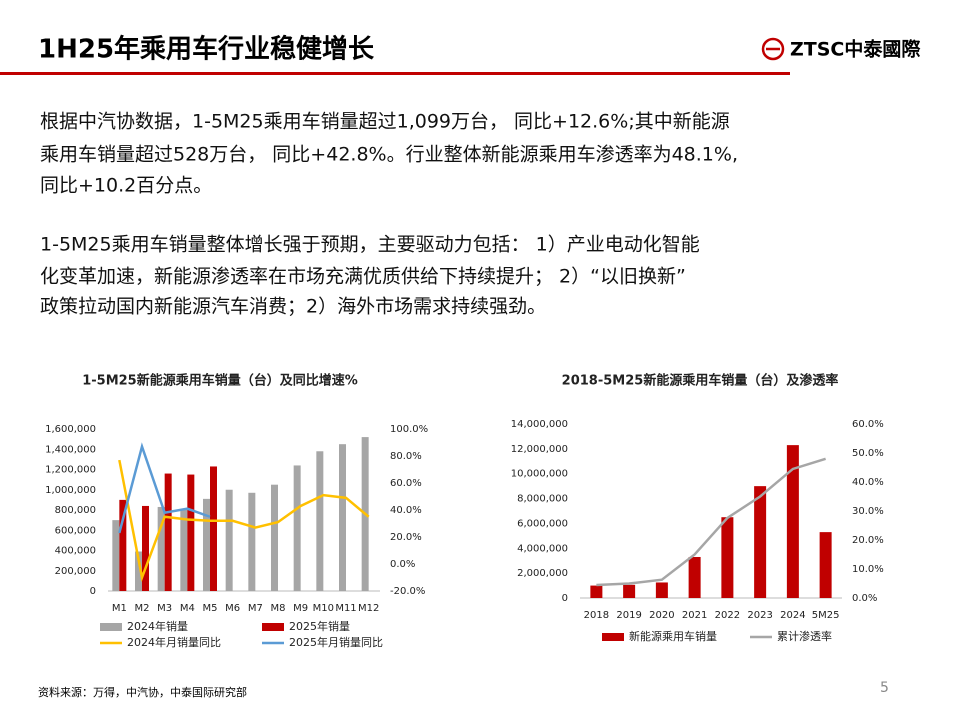 This screenshot has width=960, height=720. I want to click on y-tick-label: 400,000, so click(75, 551).